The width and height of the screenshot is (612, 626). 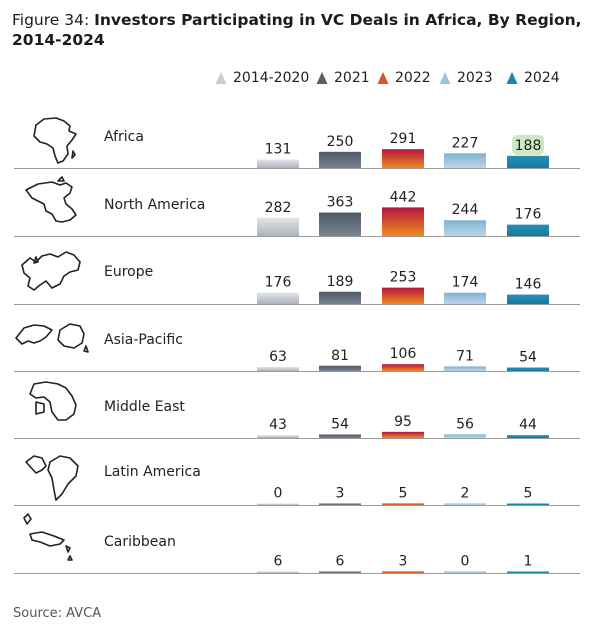 I want to click on asia-pacific-map-icon, so click(x=52, y=338).